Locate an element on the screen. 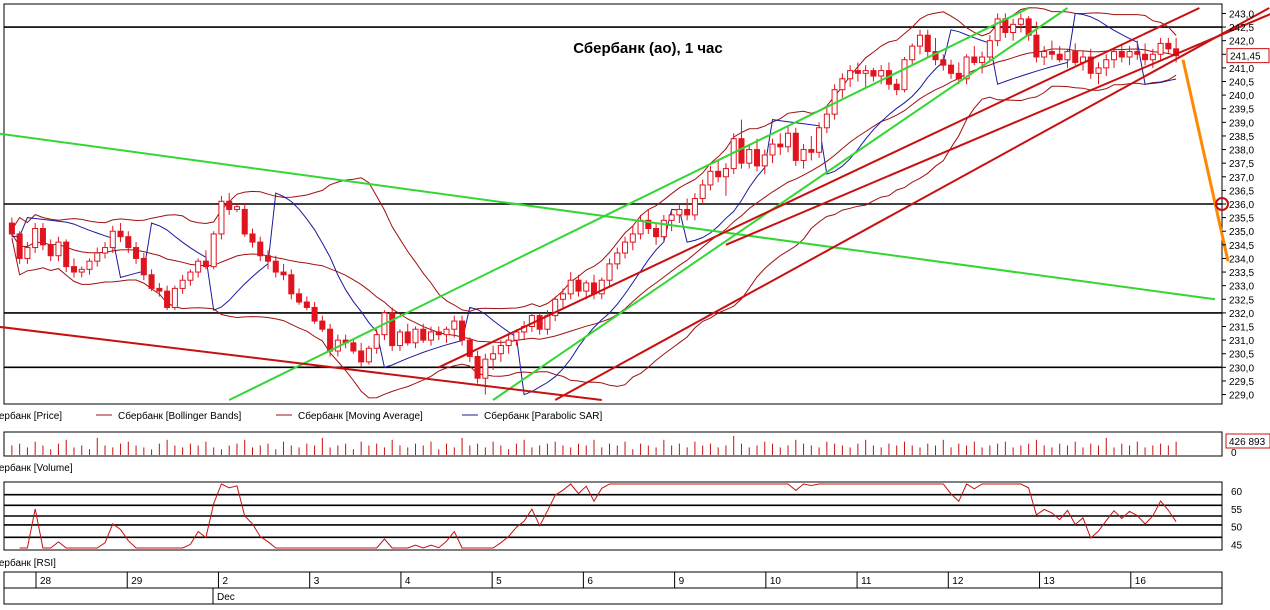 The height and width of the screenshot is (610, 1270). price-tick-label: 241,0 is located at coordinates (1241, 69).